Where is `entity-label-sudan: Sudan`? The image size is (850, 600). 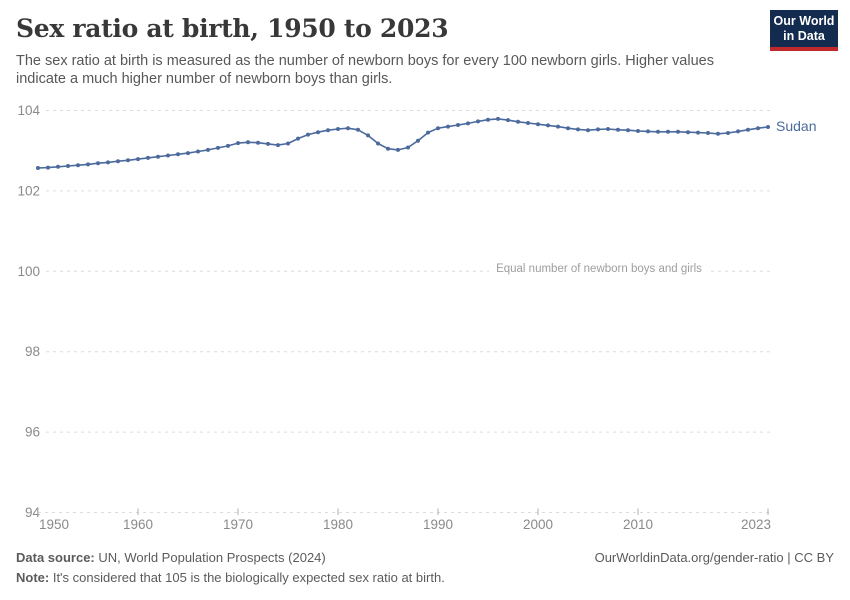 entity-label-sudan: Sudan is located at coordinates (796, 125).